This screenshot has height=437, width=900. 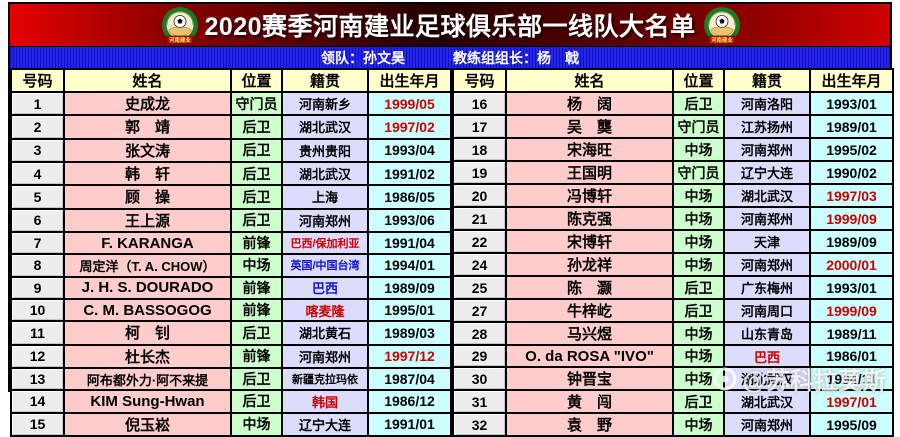 What do you see at coordinates (589, 103) in the screenshot?
I see `player-name-cell: 杨 阔` at bounding box center [589, 103].